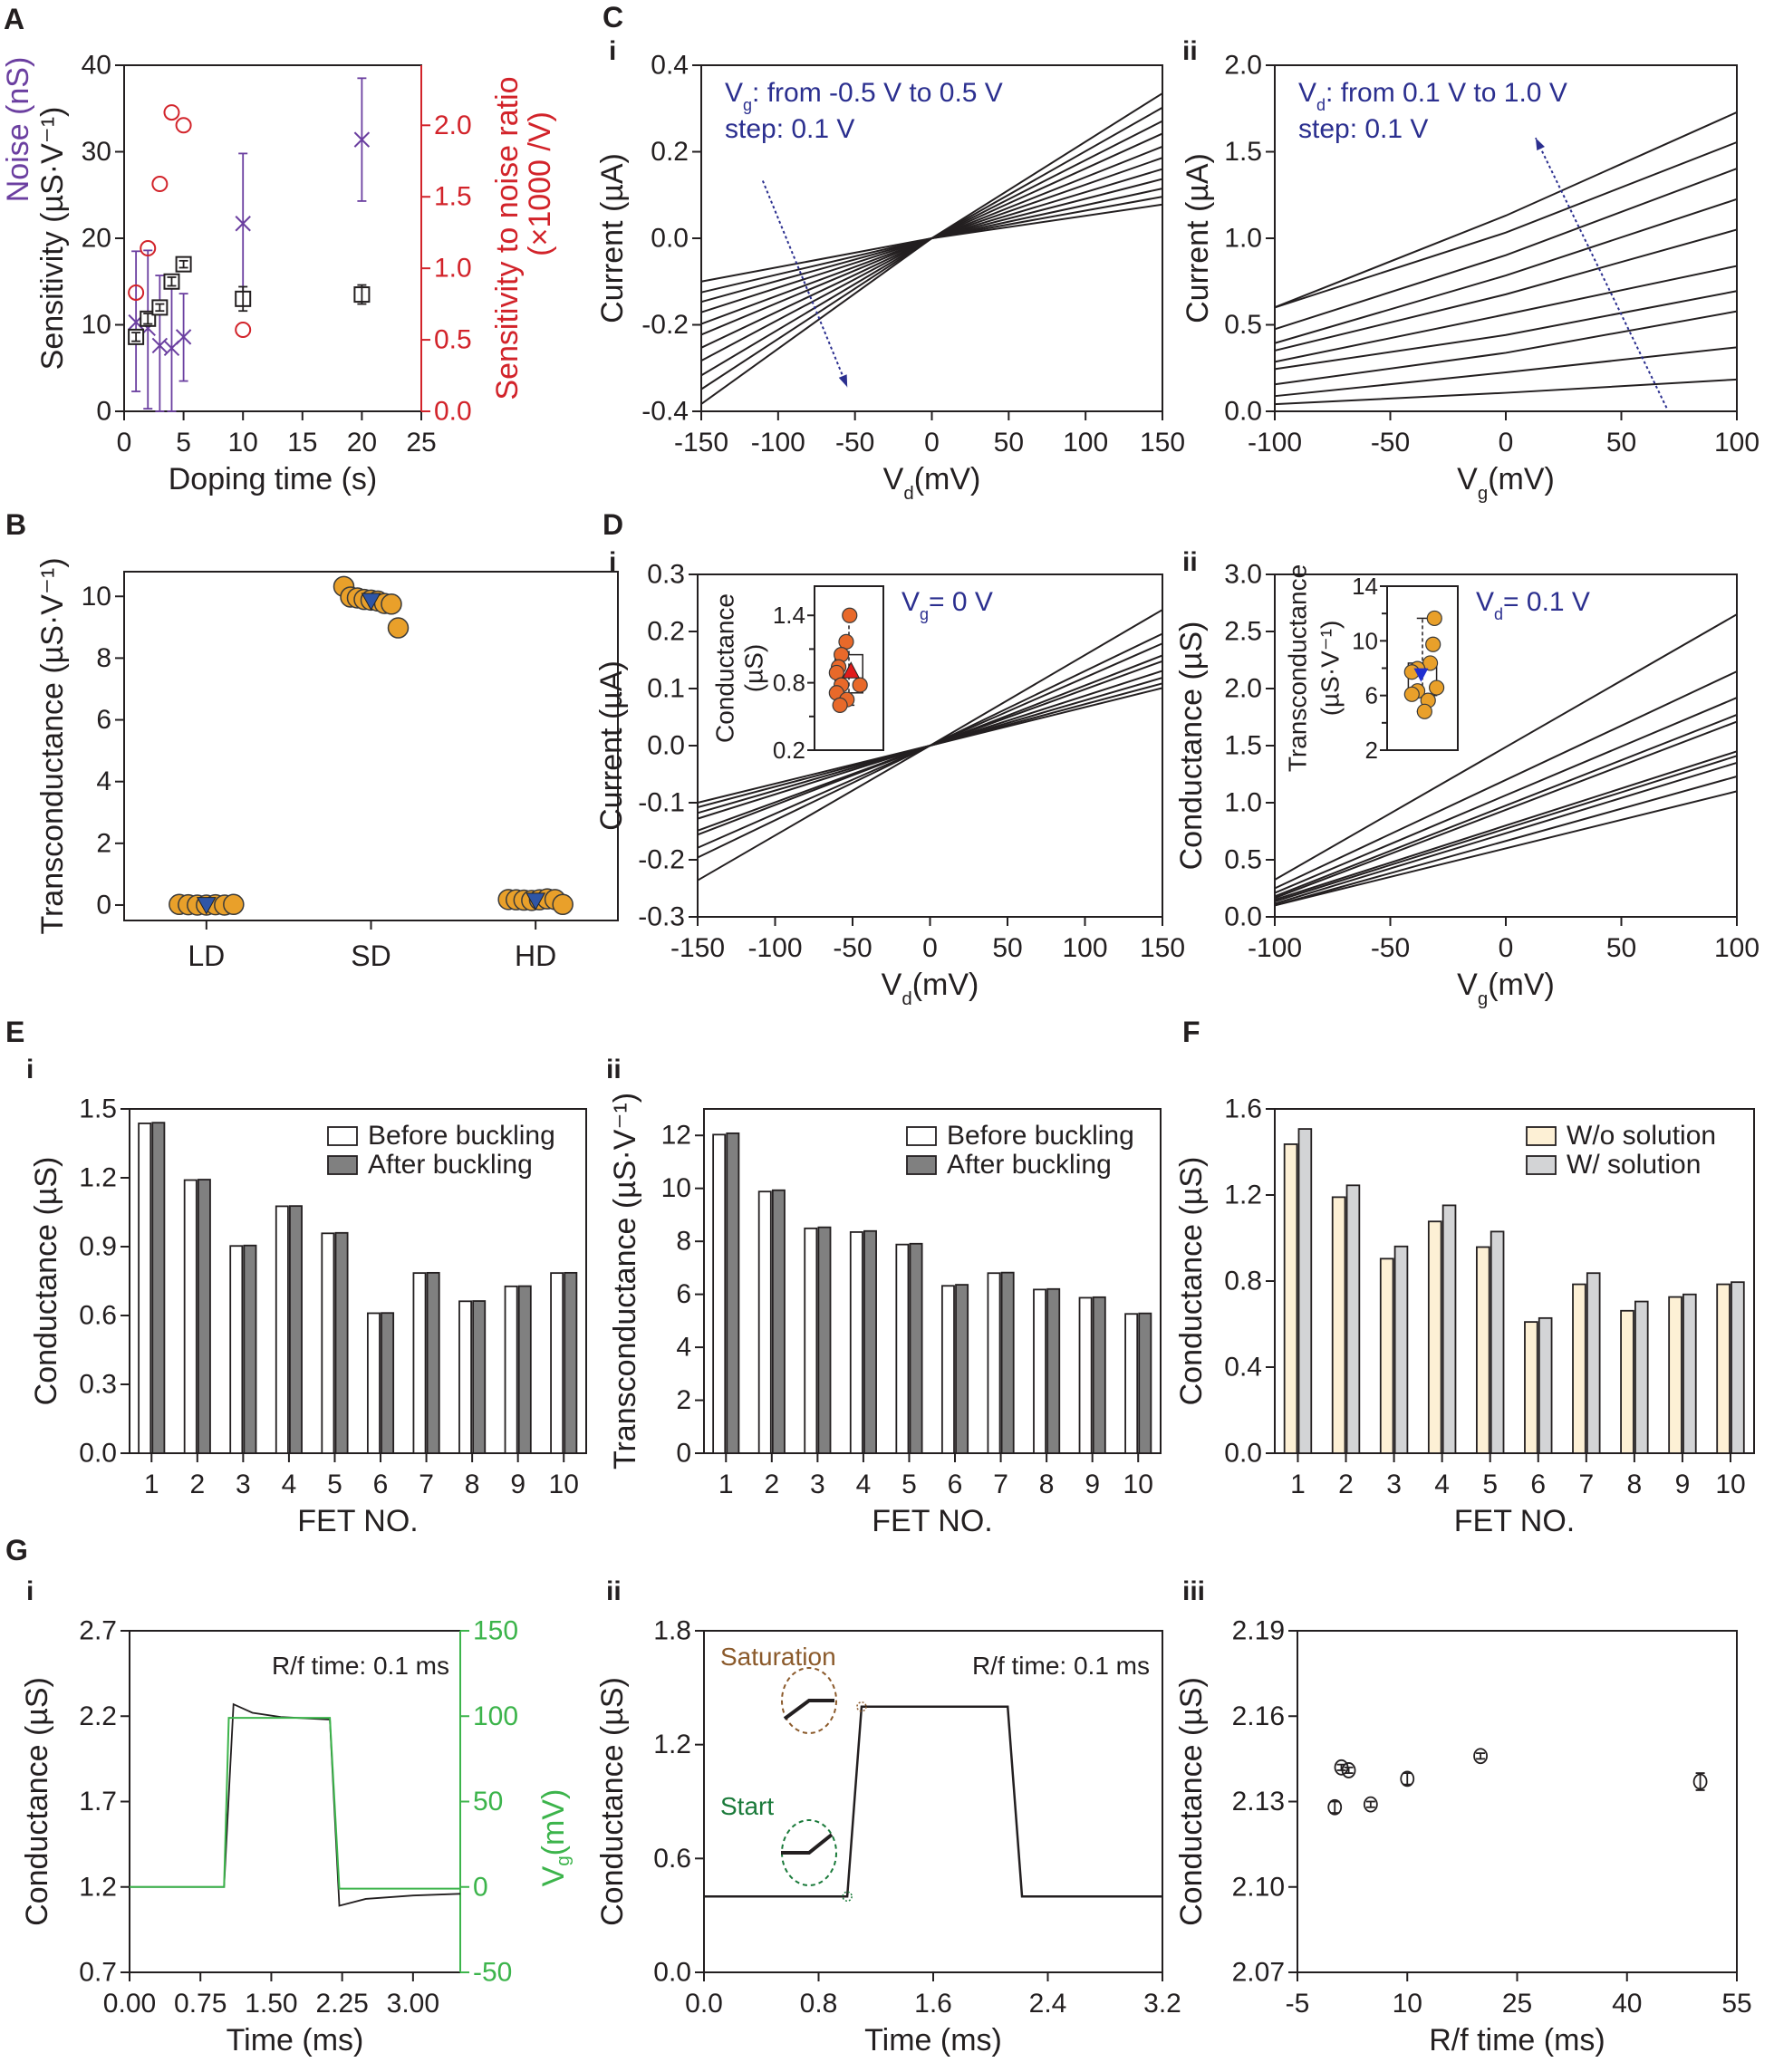  What do you see at coordinates (1243, 1195) in the screenshot?
I see `y-tick-label: 1.2` at bounding box center [1243, 1195].